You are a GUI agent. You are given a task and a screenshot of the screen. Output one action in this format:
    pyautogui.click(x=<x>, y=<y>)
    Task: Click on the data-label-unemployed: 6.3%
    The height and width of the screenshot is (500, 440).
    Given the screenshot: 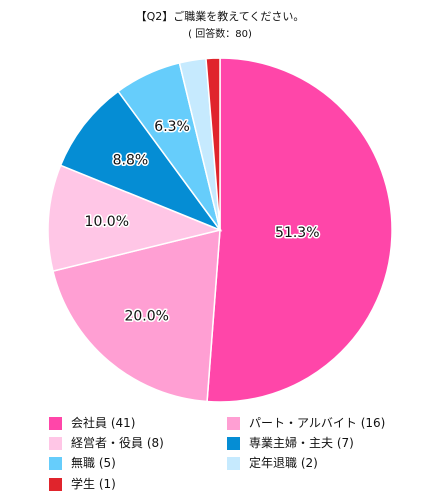 What is the action you would take?
    pyautogui.click(x=172, y=127)
    